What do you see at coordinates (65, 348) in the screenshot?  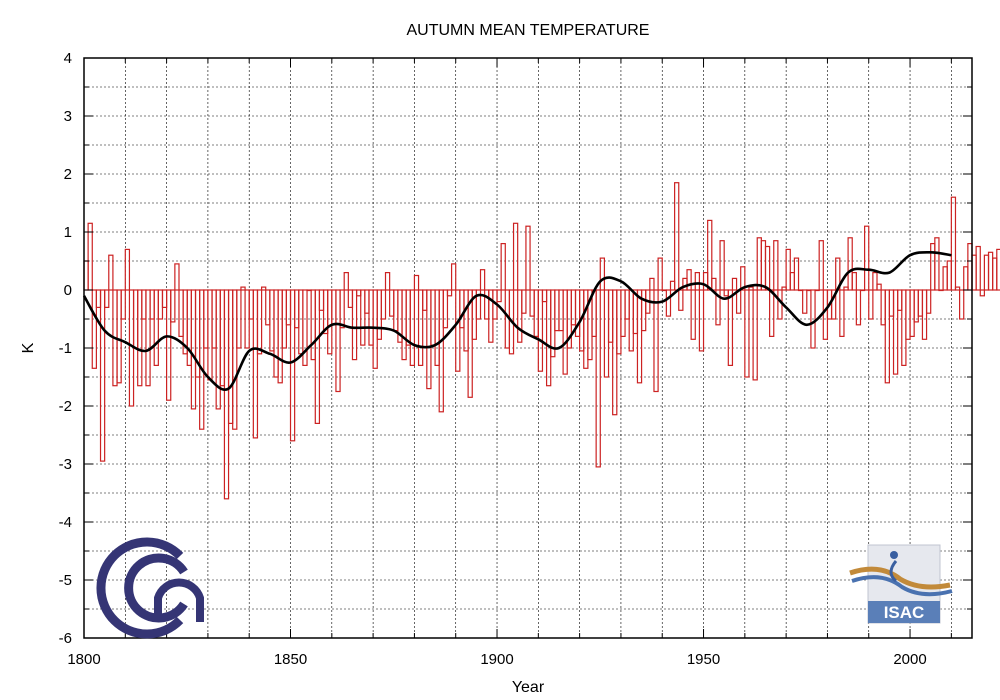 I see `y-tick-label: -1` at bounding box center [65, 348].